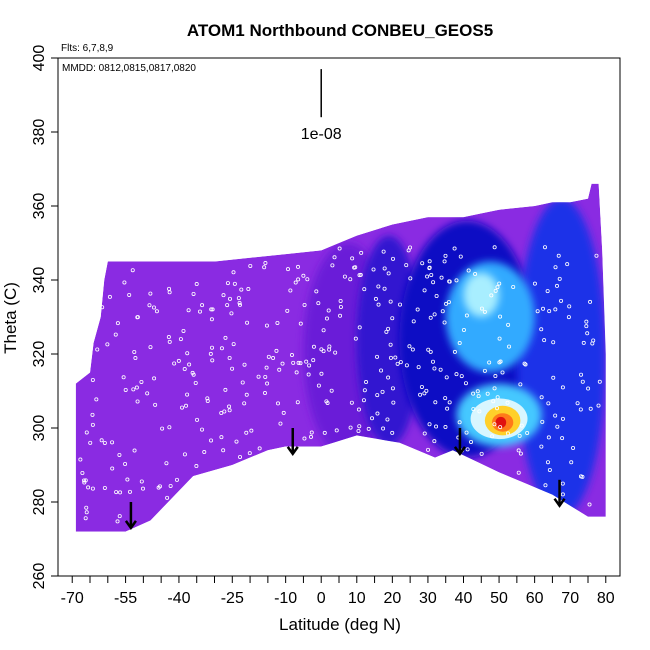  Describe the element at coordinates (292, 442) in the screenshot. I see `flight-arrow` at that location.